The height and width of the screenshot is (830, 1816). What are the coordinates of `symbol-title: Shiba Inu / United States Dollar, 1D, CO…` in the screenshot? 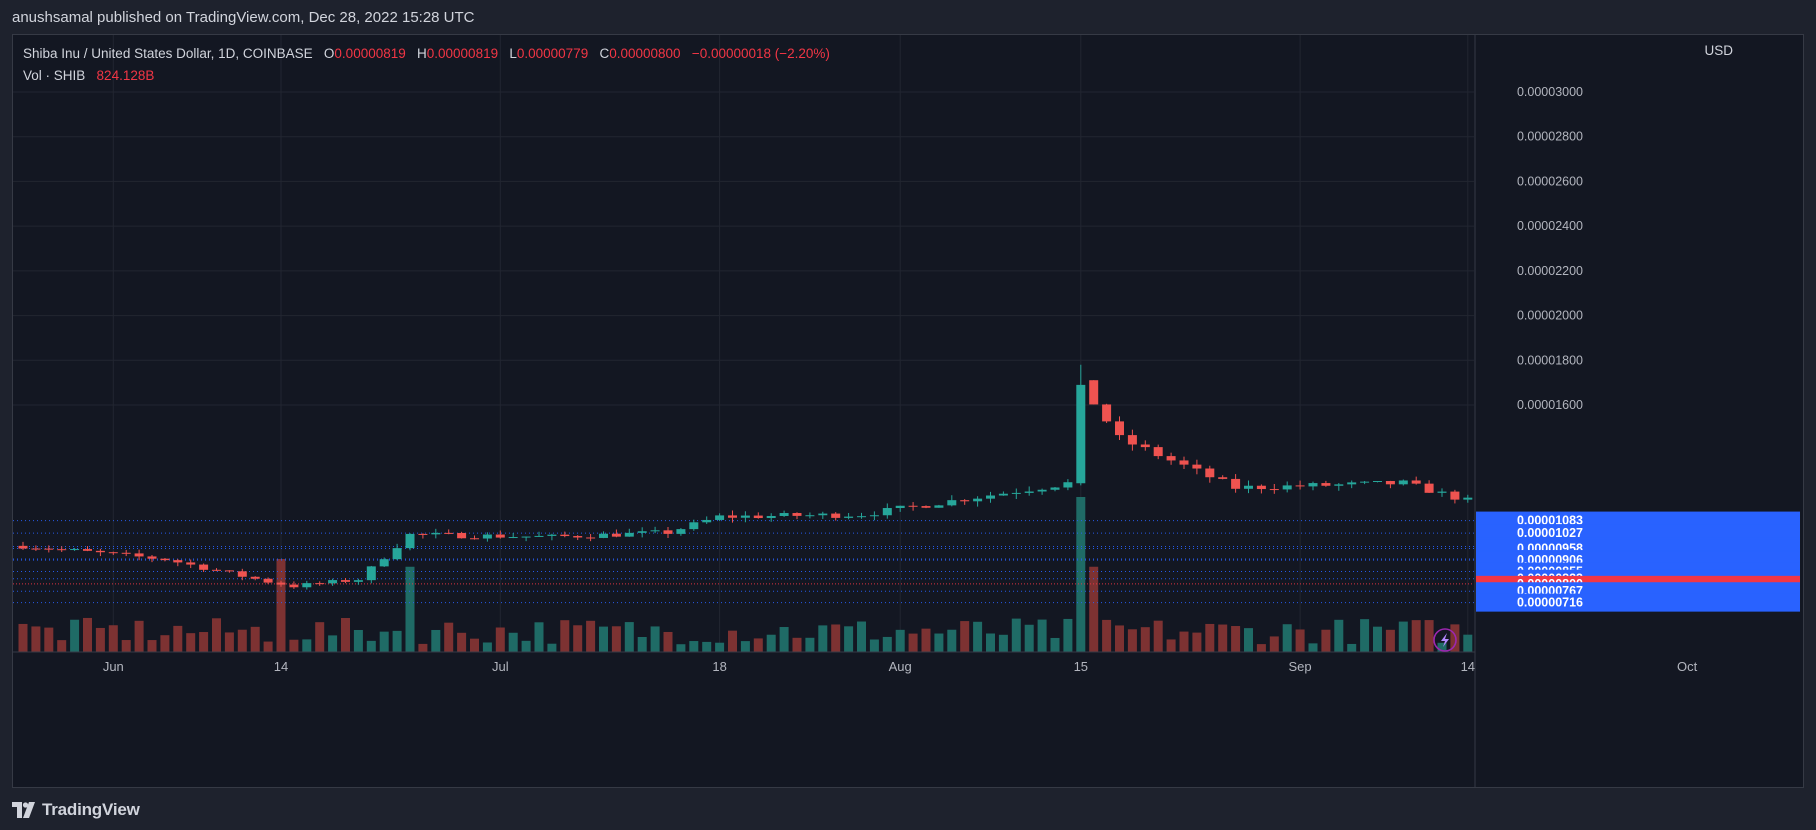 It's located at (168, 53).